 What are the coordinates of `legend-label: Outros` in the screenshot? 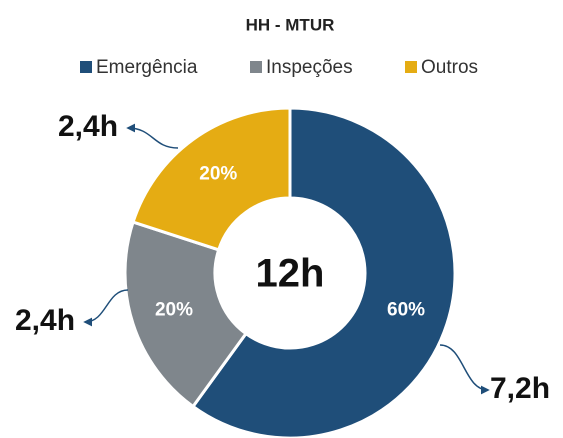 It's located at (449, 67).